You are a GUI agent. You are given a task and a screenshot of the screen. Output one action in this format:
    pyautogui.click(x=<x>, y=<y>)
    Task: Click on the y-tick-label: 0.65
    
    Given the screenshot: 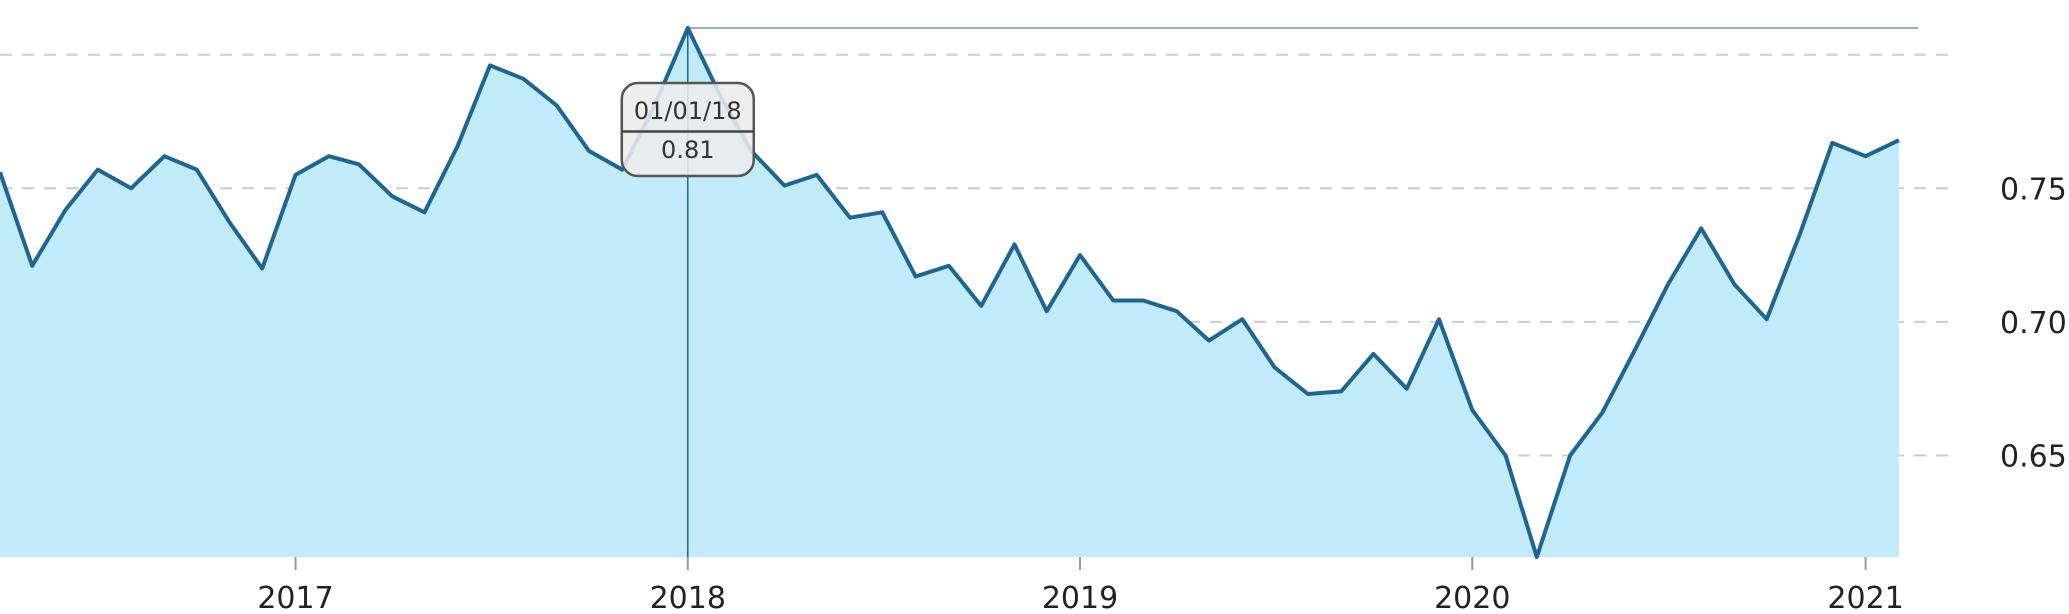 What is the action you would take?
    pyautogui.click(x=2033, y=456)
    